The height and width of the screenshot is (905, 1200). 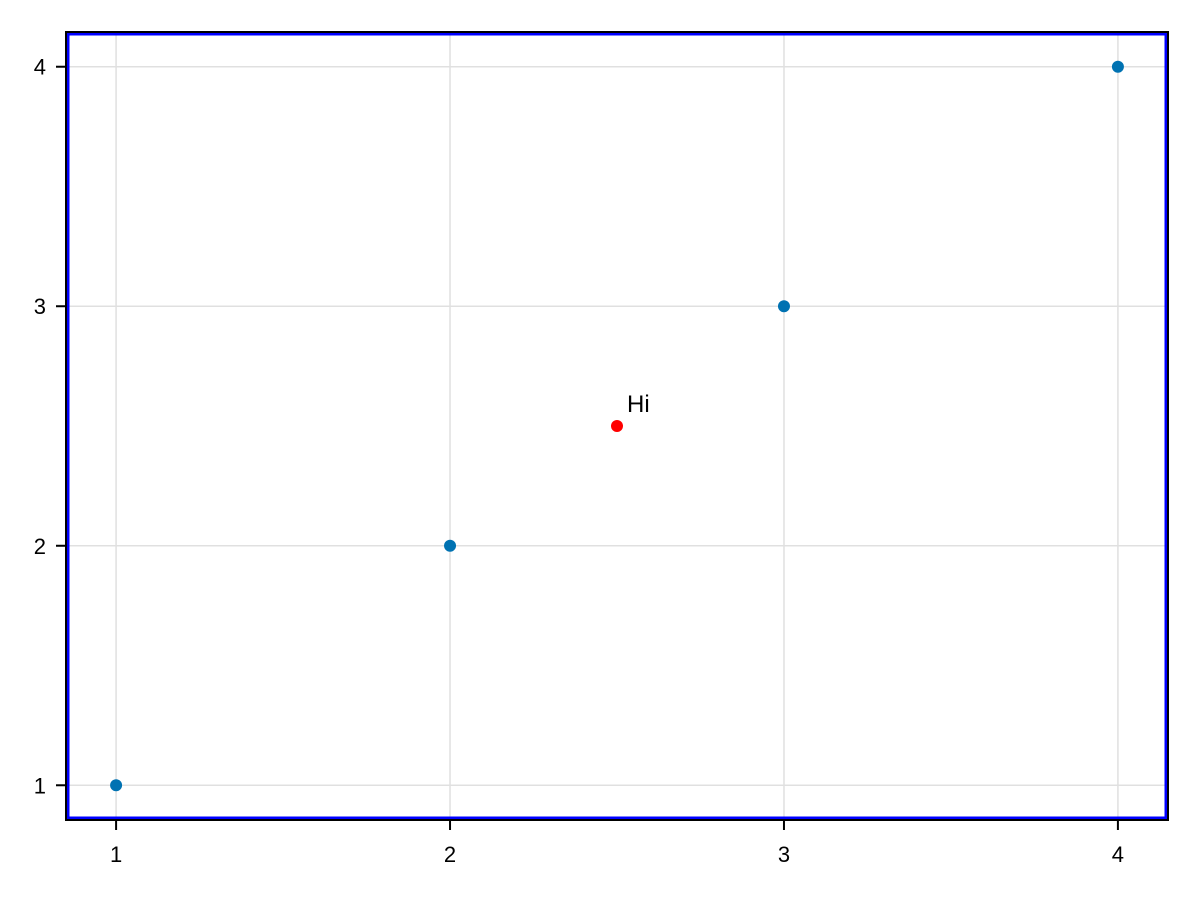 What do you see at coordinates (784, 854) in the screenshot?
I see `x-tick-label: 3` at bounding box center [784, 854].